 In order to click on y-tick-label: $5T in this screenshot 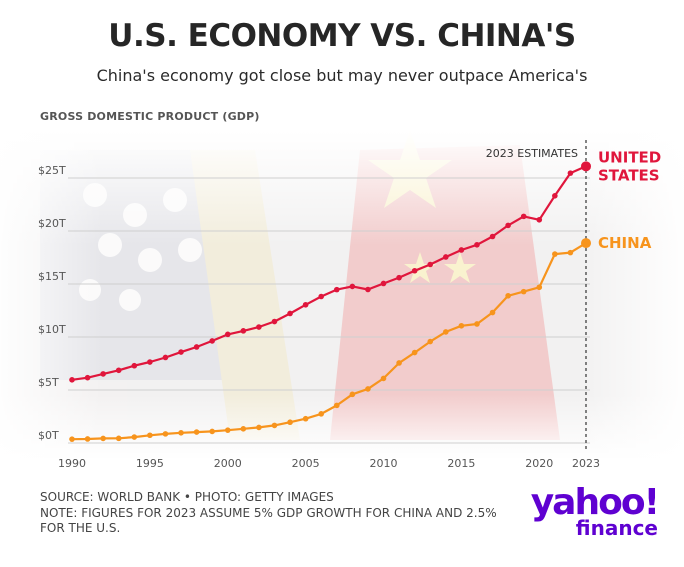, I will do `click(48, 382)`.